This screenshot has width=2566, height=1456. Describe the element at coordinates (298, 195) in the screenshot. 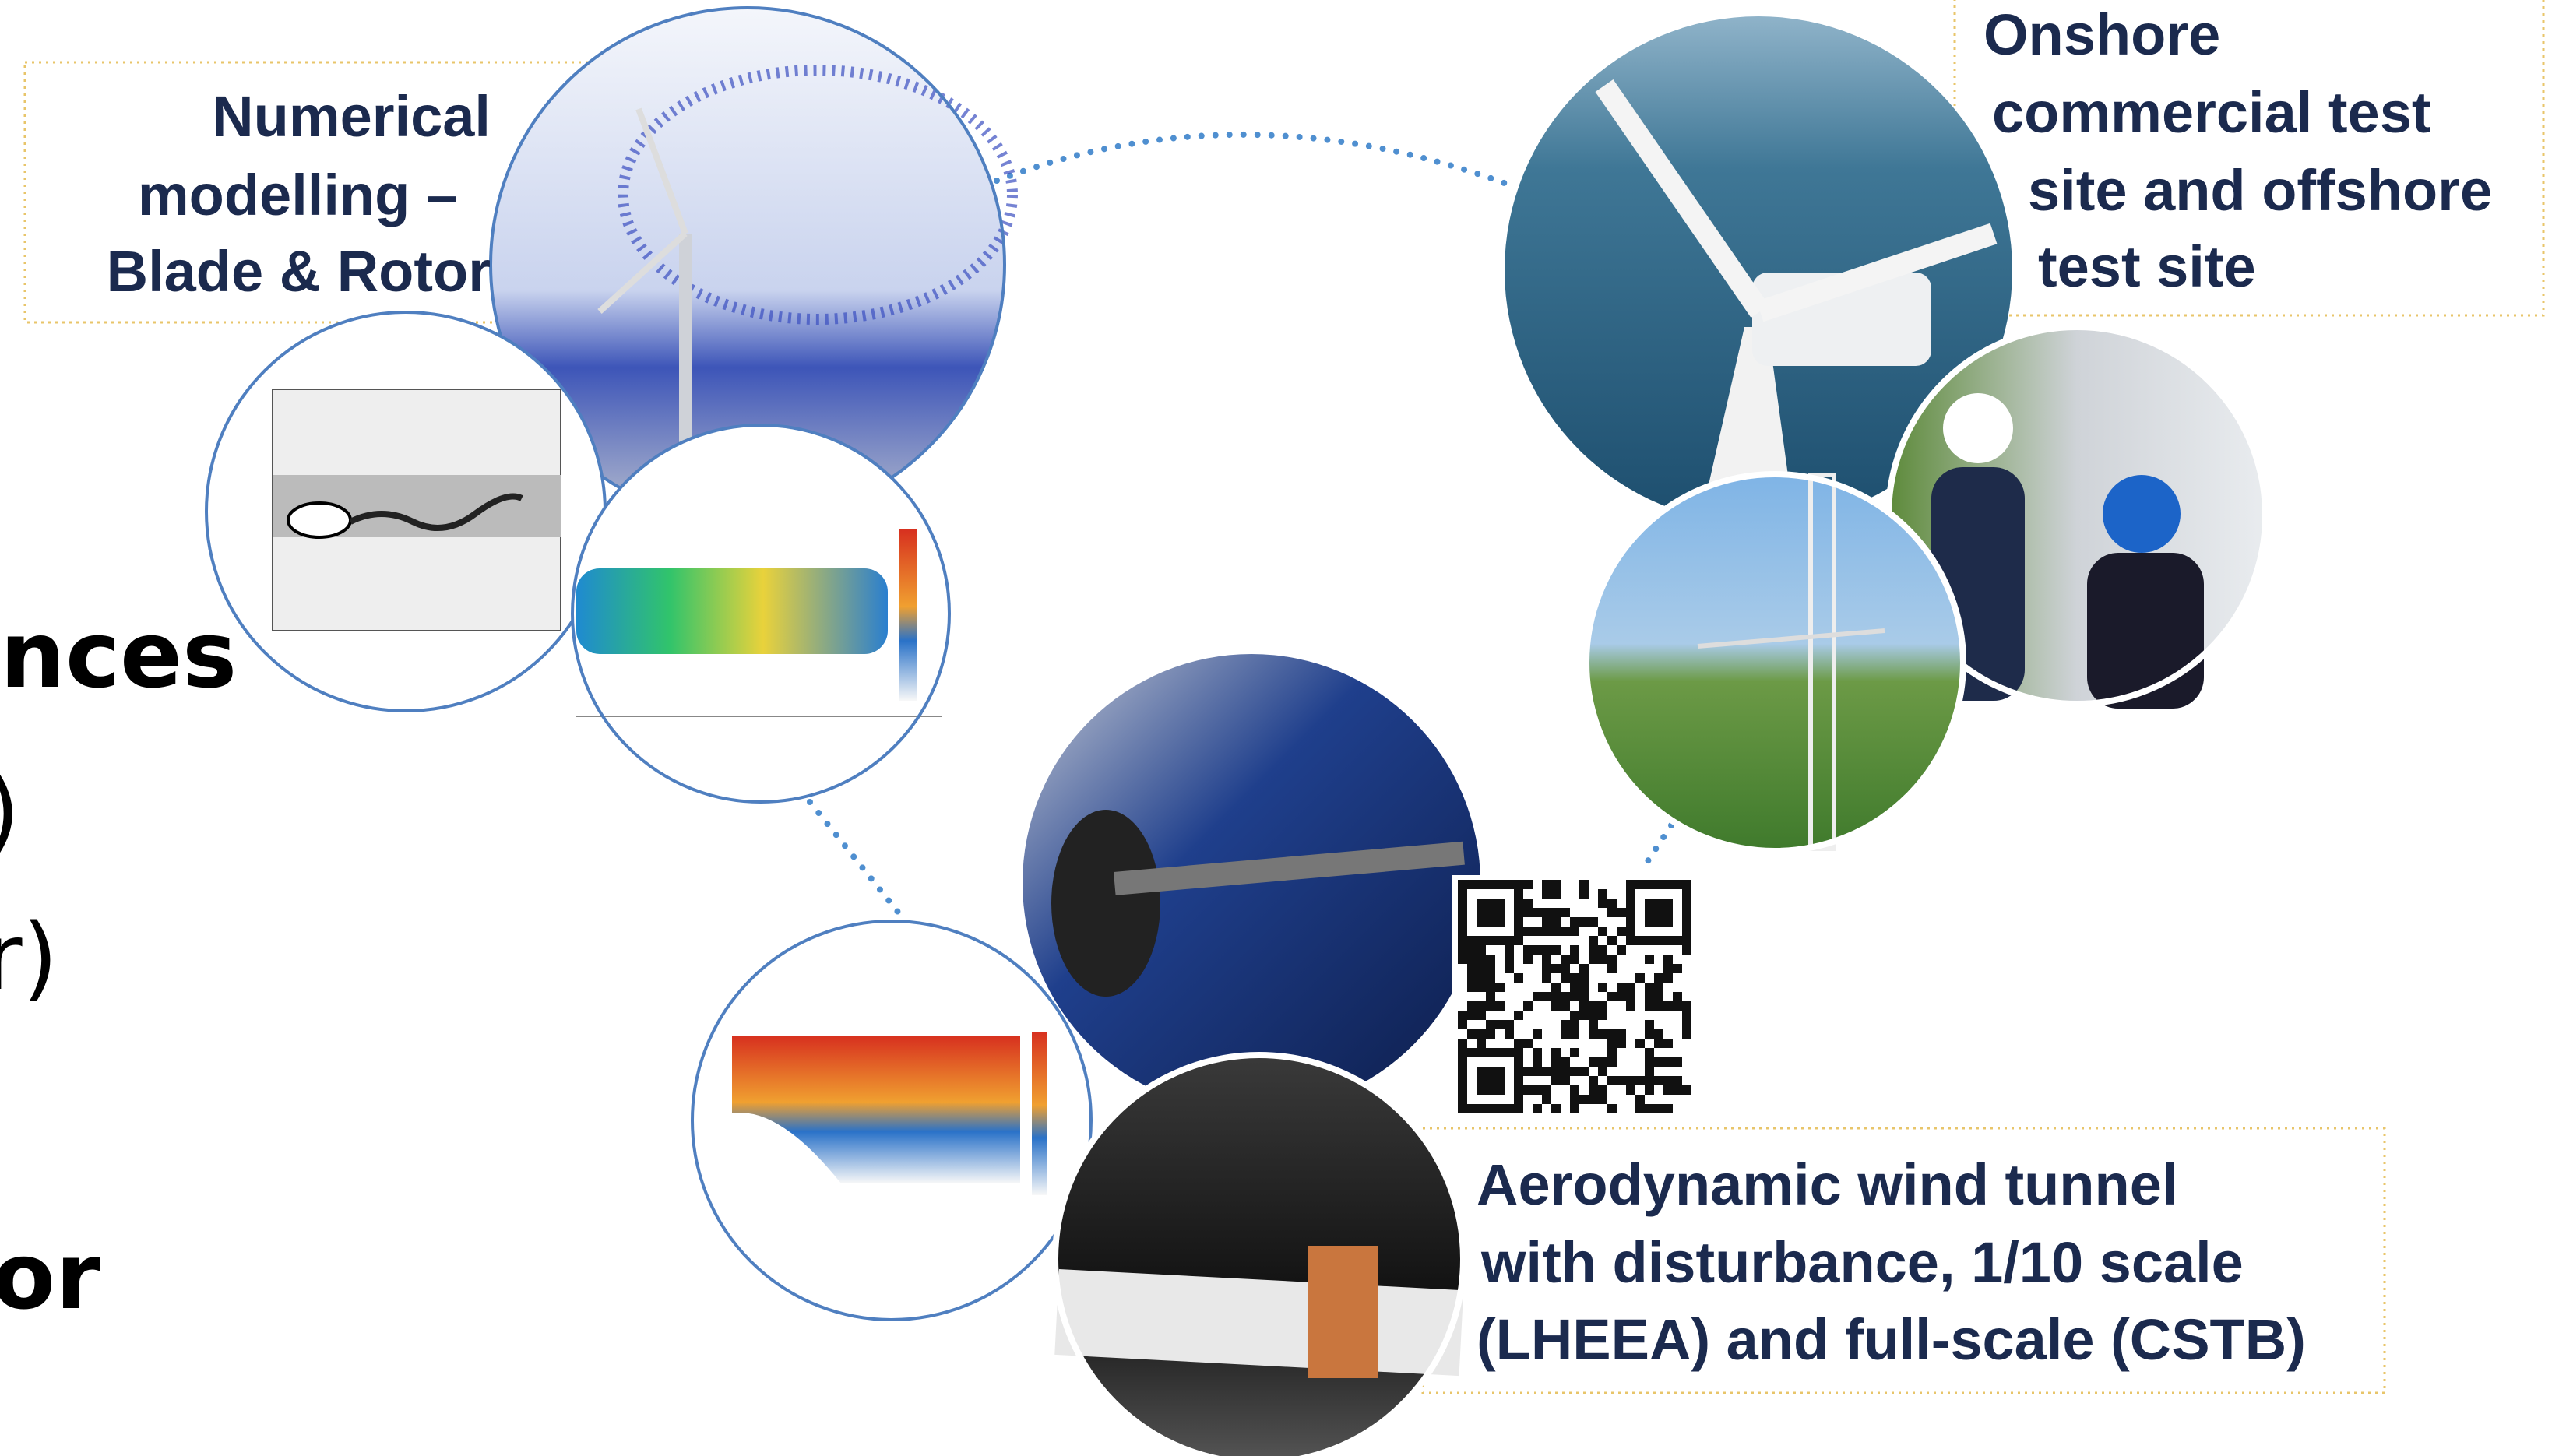

I see `label-line: modelling –` at that location.